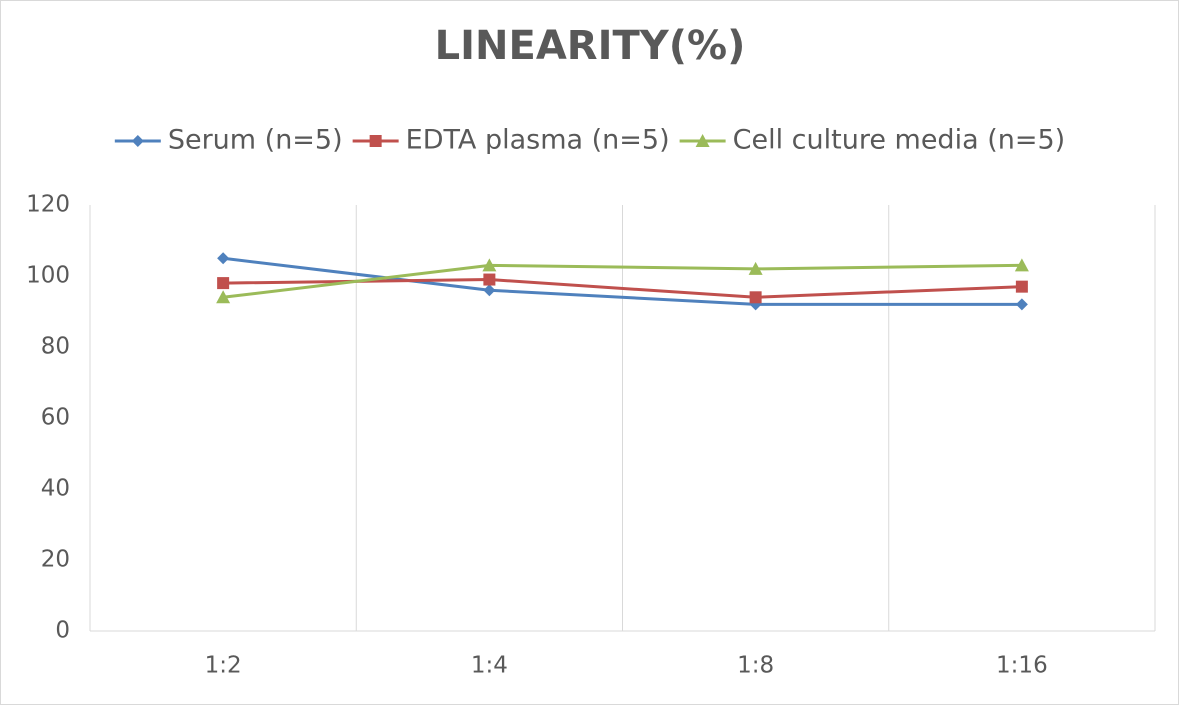  Describe the element at coordinates (590, 46) in the screenshot. I see `chart-title: LINEARITY(%)` at that location.